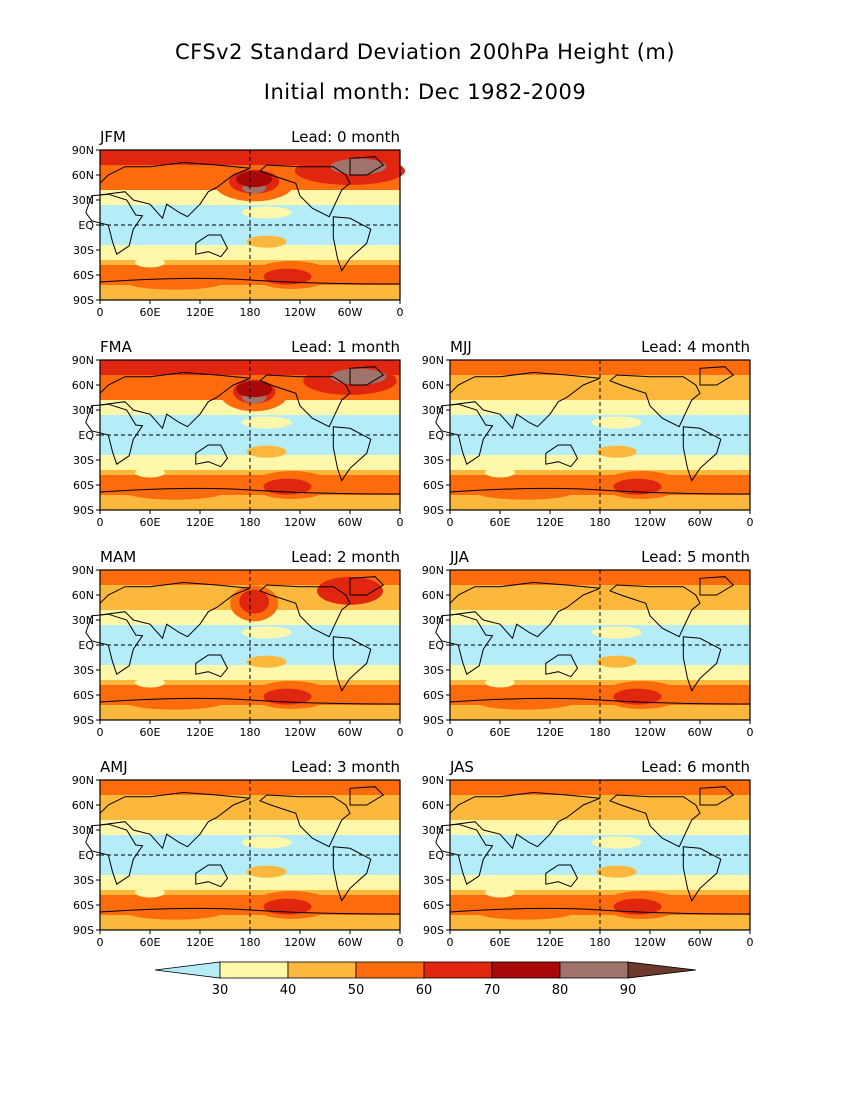 This screenshot has height=1100, width=850. I want to click on panel-lead-label: Lead: 4 month, so click(695, 347).